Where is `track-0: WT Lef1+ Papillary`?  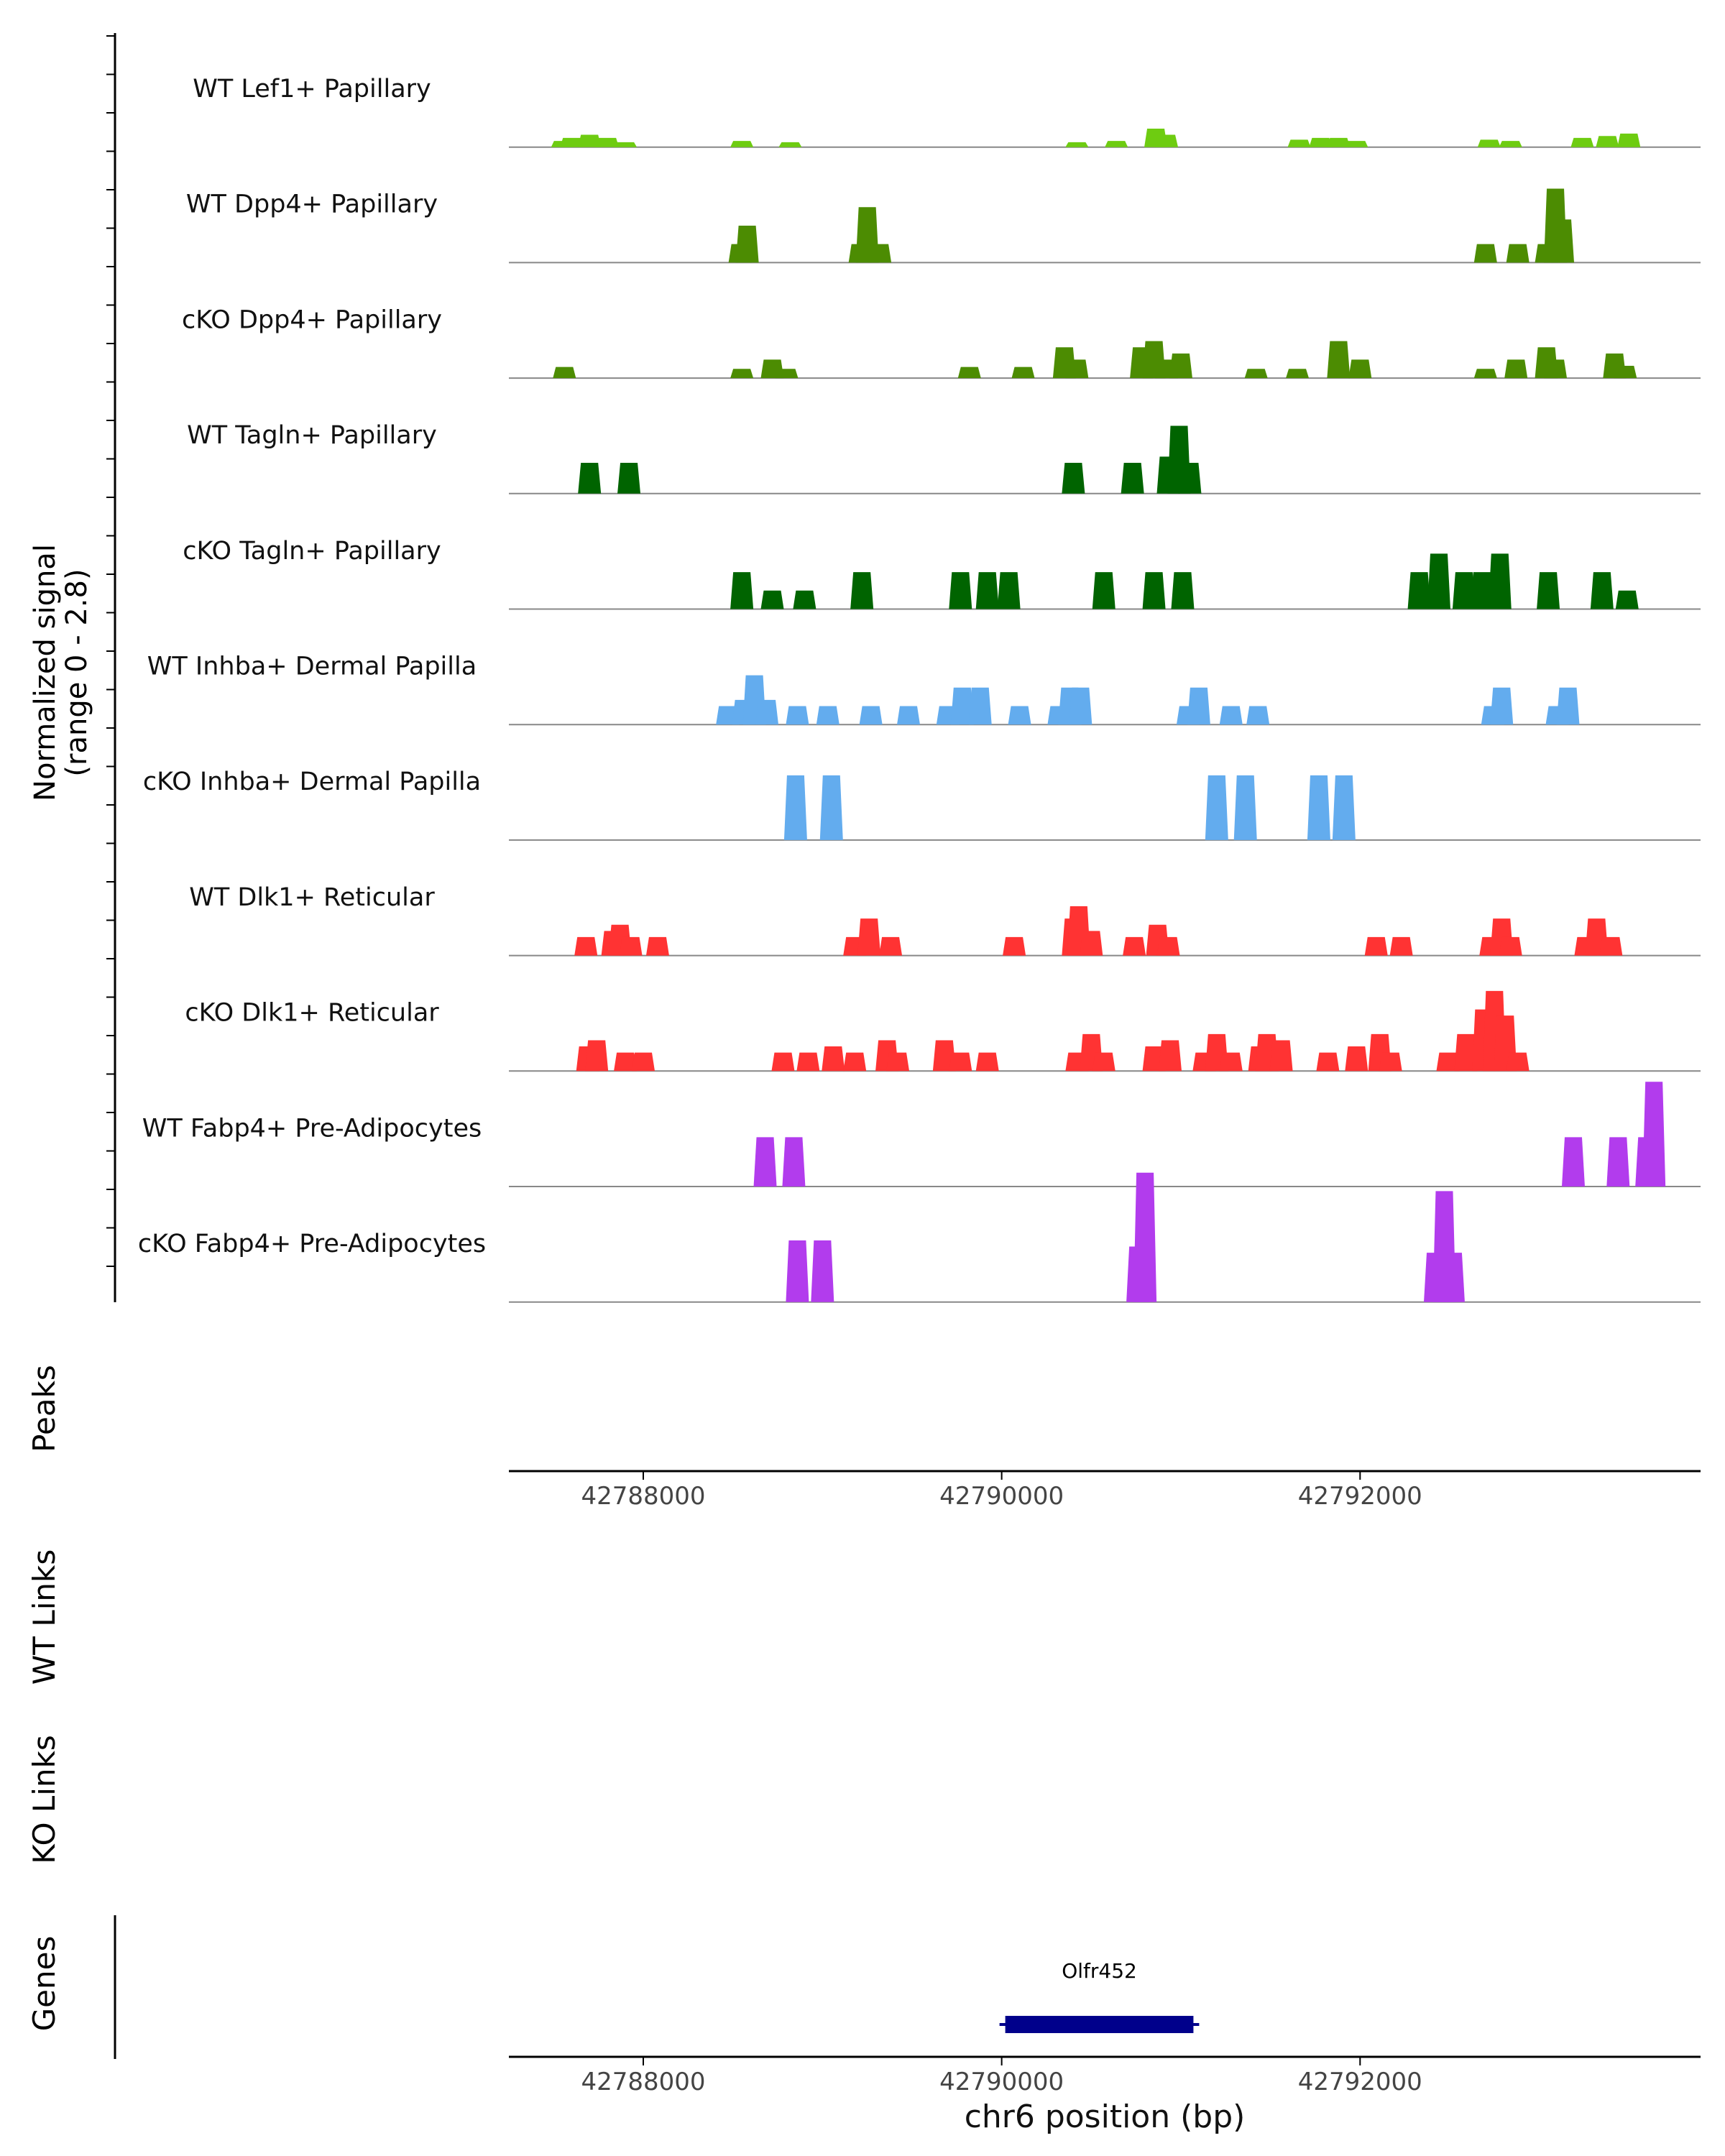 track-0: WT Lef1+ Papillary is located at coordinates (947, 111).